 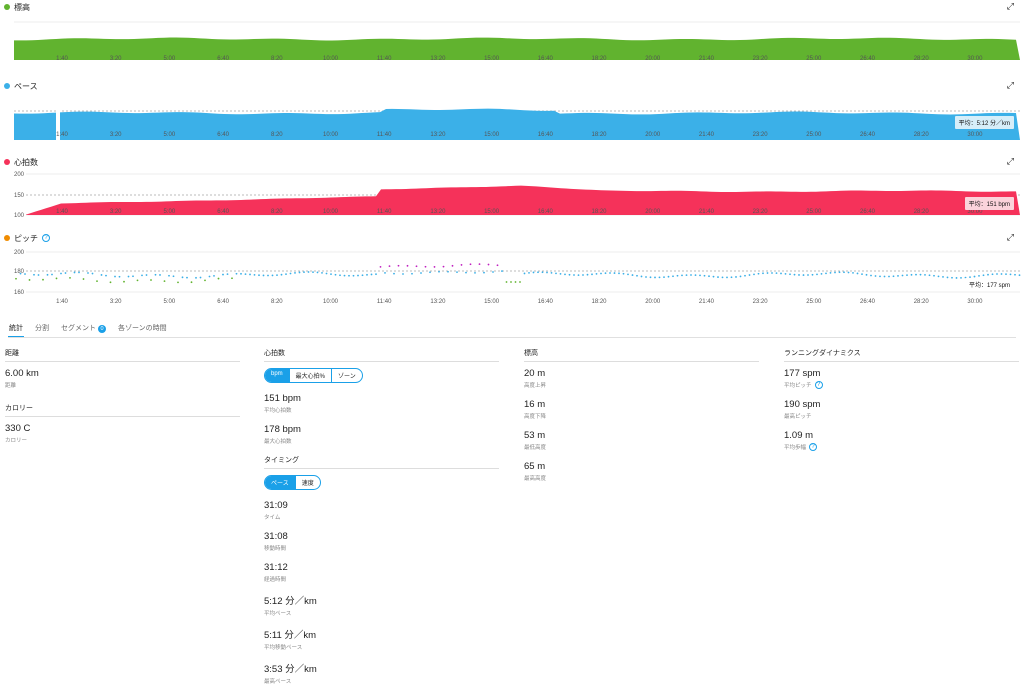 What do you see at coordinates (275, 580) in the screenshot?
I see `timing-label-text: 経過時間` at bounding box center [275, 580].